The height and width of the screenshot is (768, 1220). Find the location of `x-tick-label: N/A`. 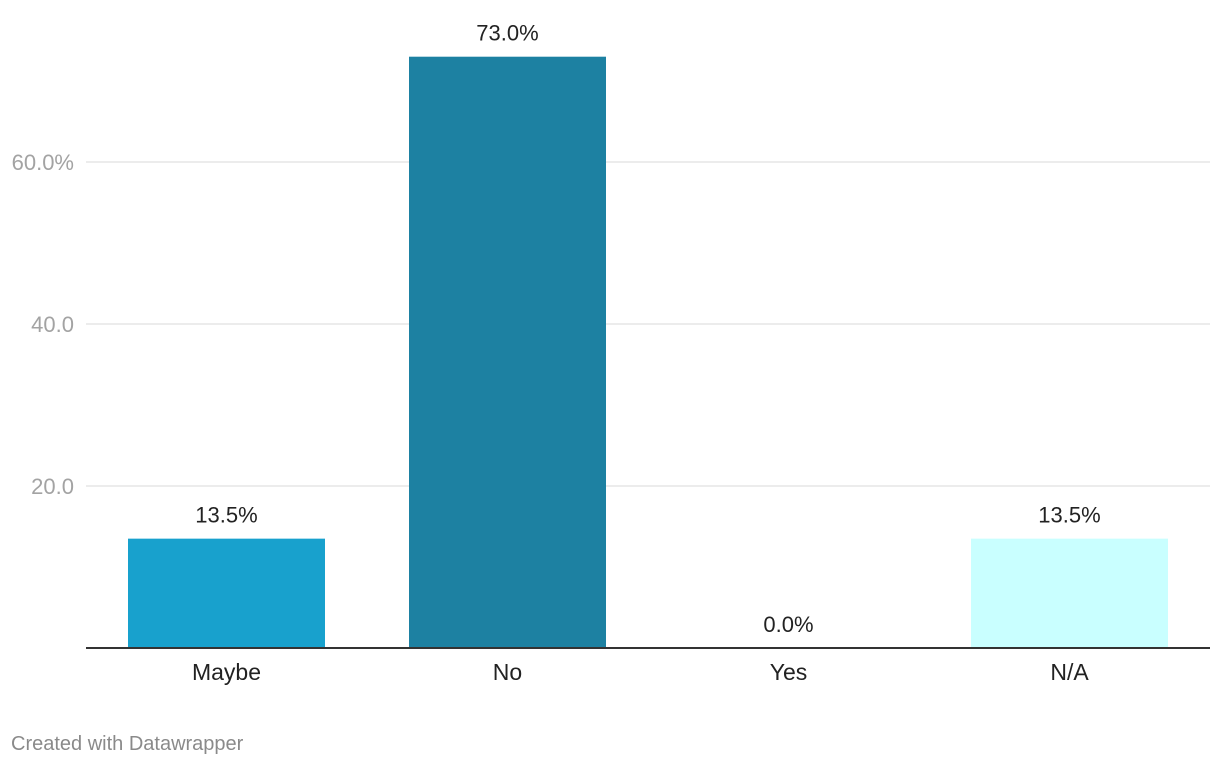

x-tick-label: N/A is located at coordinates (1069, 672).